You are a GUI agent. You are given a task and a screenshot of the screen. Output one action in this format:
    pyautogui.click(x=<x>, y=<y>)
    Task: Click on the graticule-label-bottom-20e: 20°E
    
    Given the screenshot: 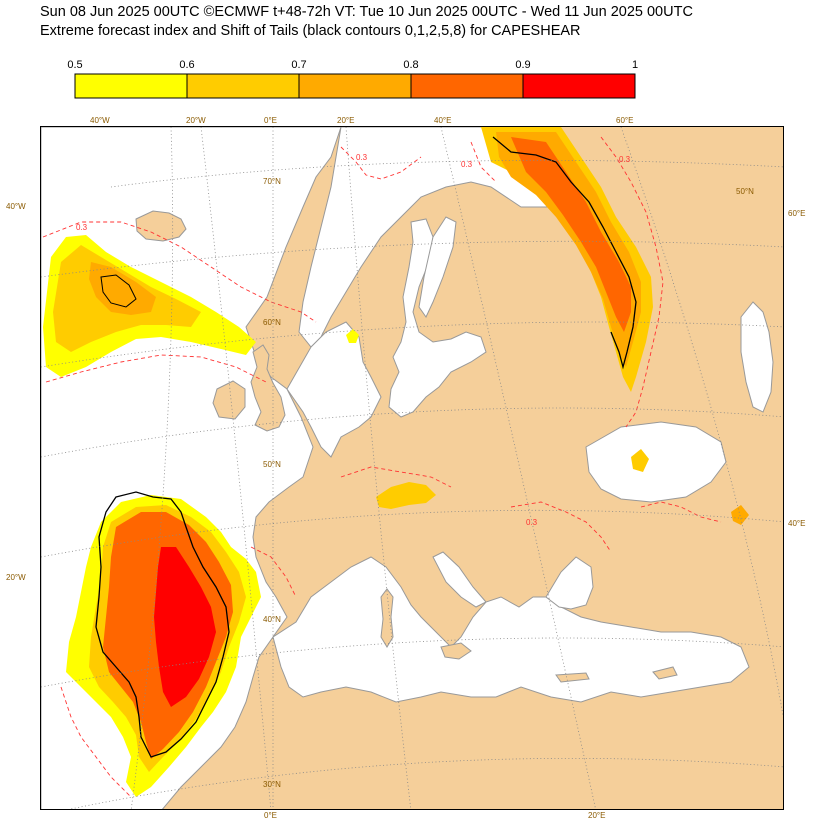 What is the action you would take?
    pyautogui.click(x=596, y=815)
    